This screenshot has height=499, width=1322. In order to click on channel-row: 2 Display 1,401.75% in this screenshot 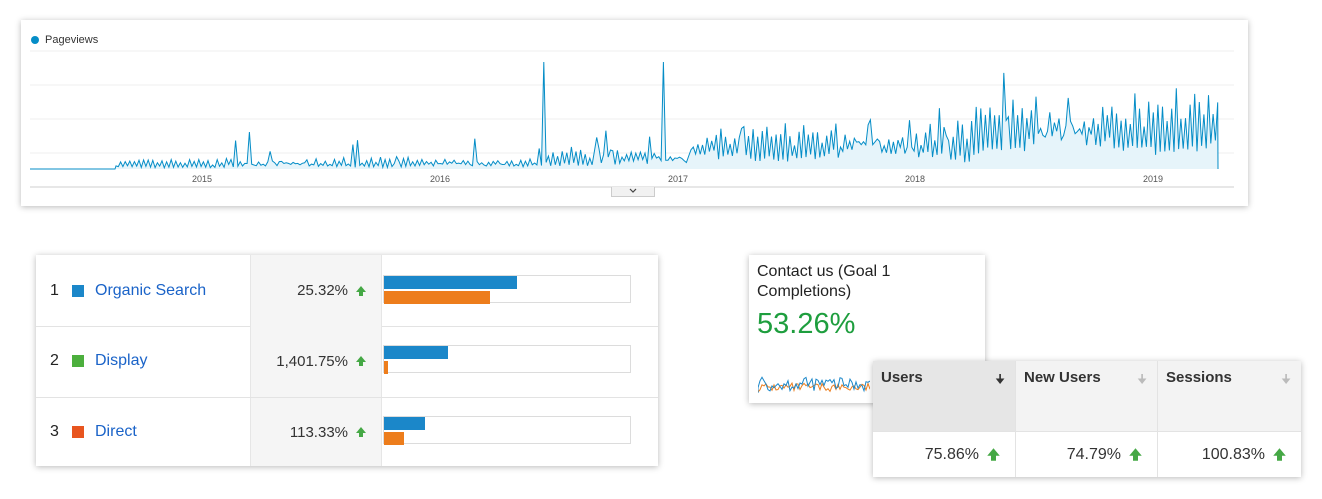, I will do `click(347, 361)`.